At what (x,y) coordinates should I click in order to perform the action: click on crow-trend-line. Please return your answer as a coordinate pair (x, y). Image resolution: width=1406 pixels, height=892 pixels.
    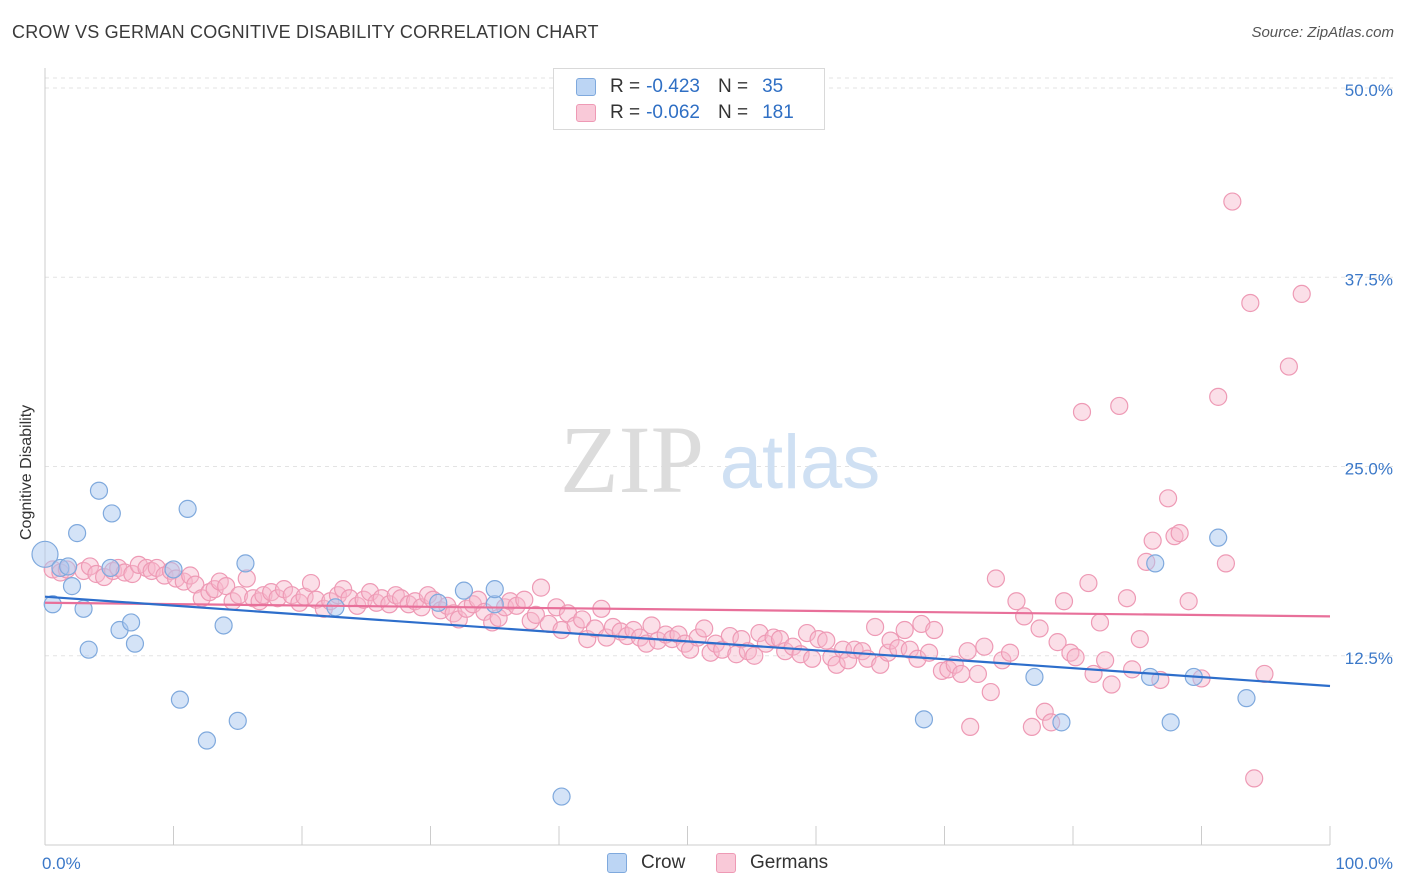
    Looking at the image, I should click on (687, 641).